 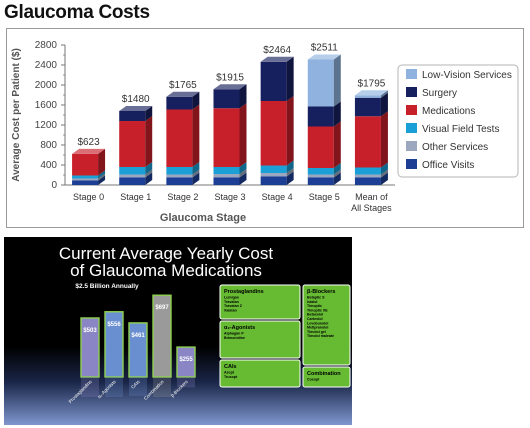 I want to click on x-tick-label-line: Stage 3, so click(x=229, y=197).